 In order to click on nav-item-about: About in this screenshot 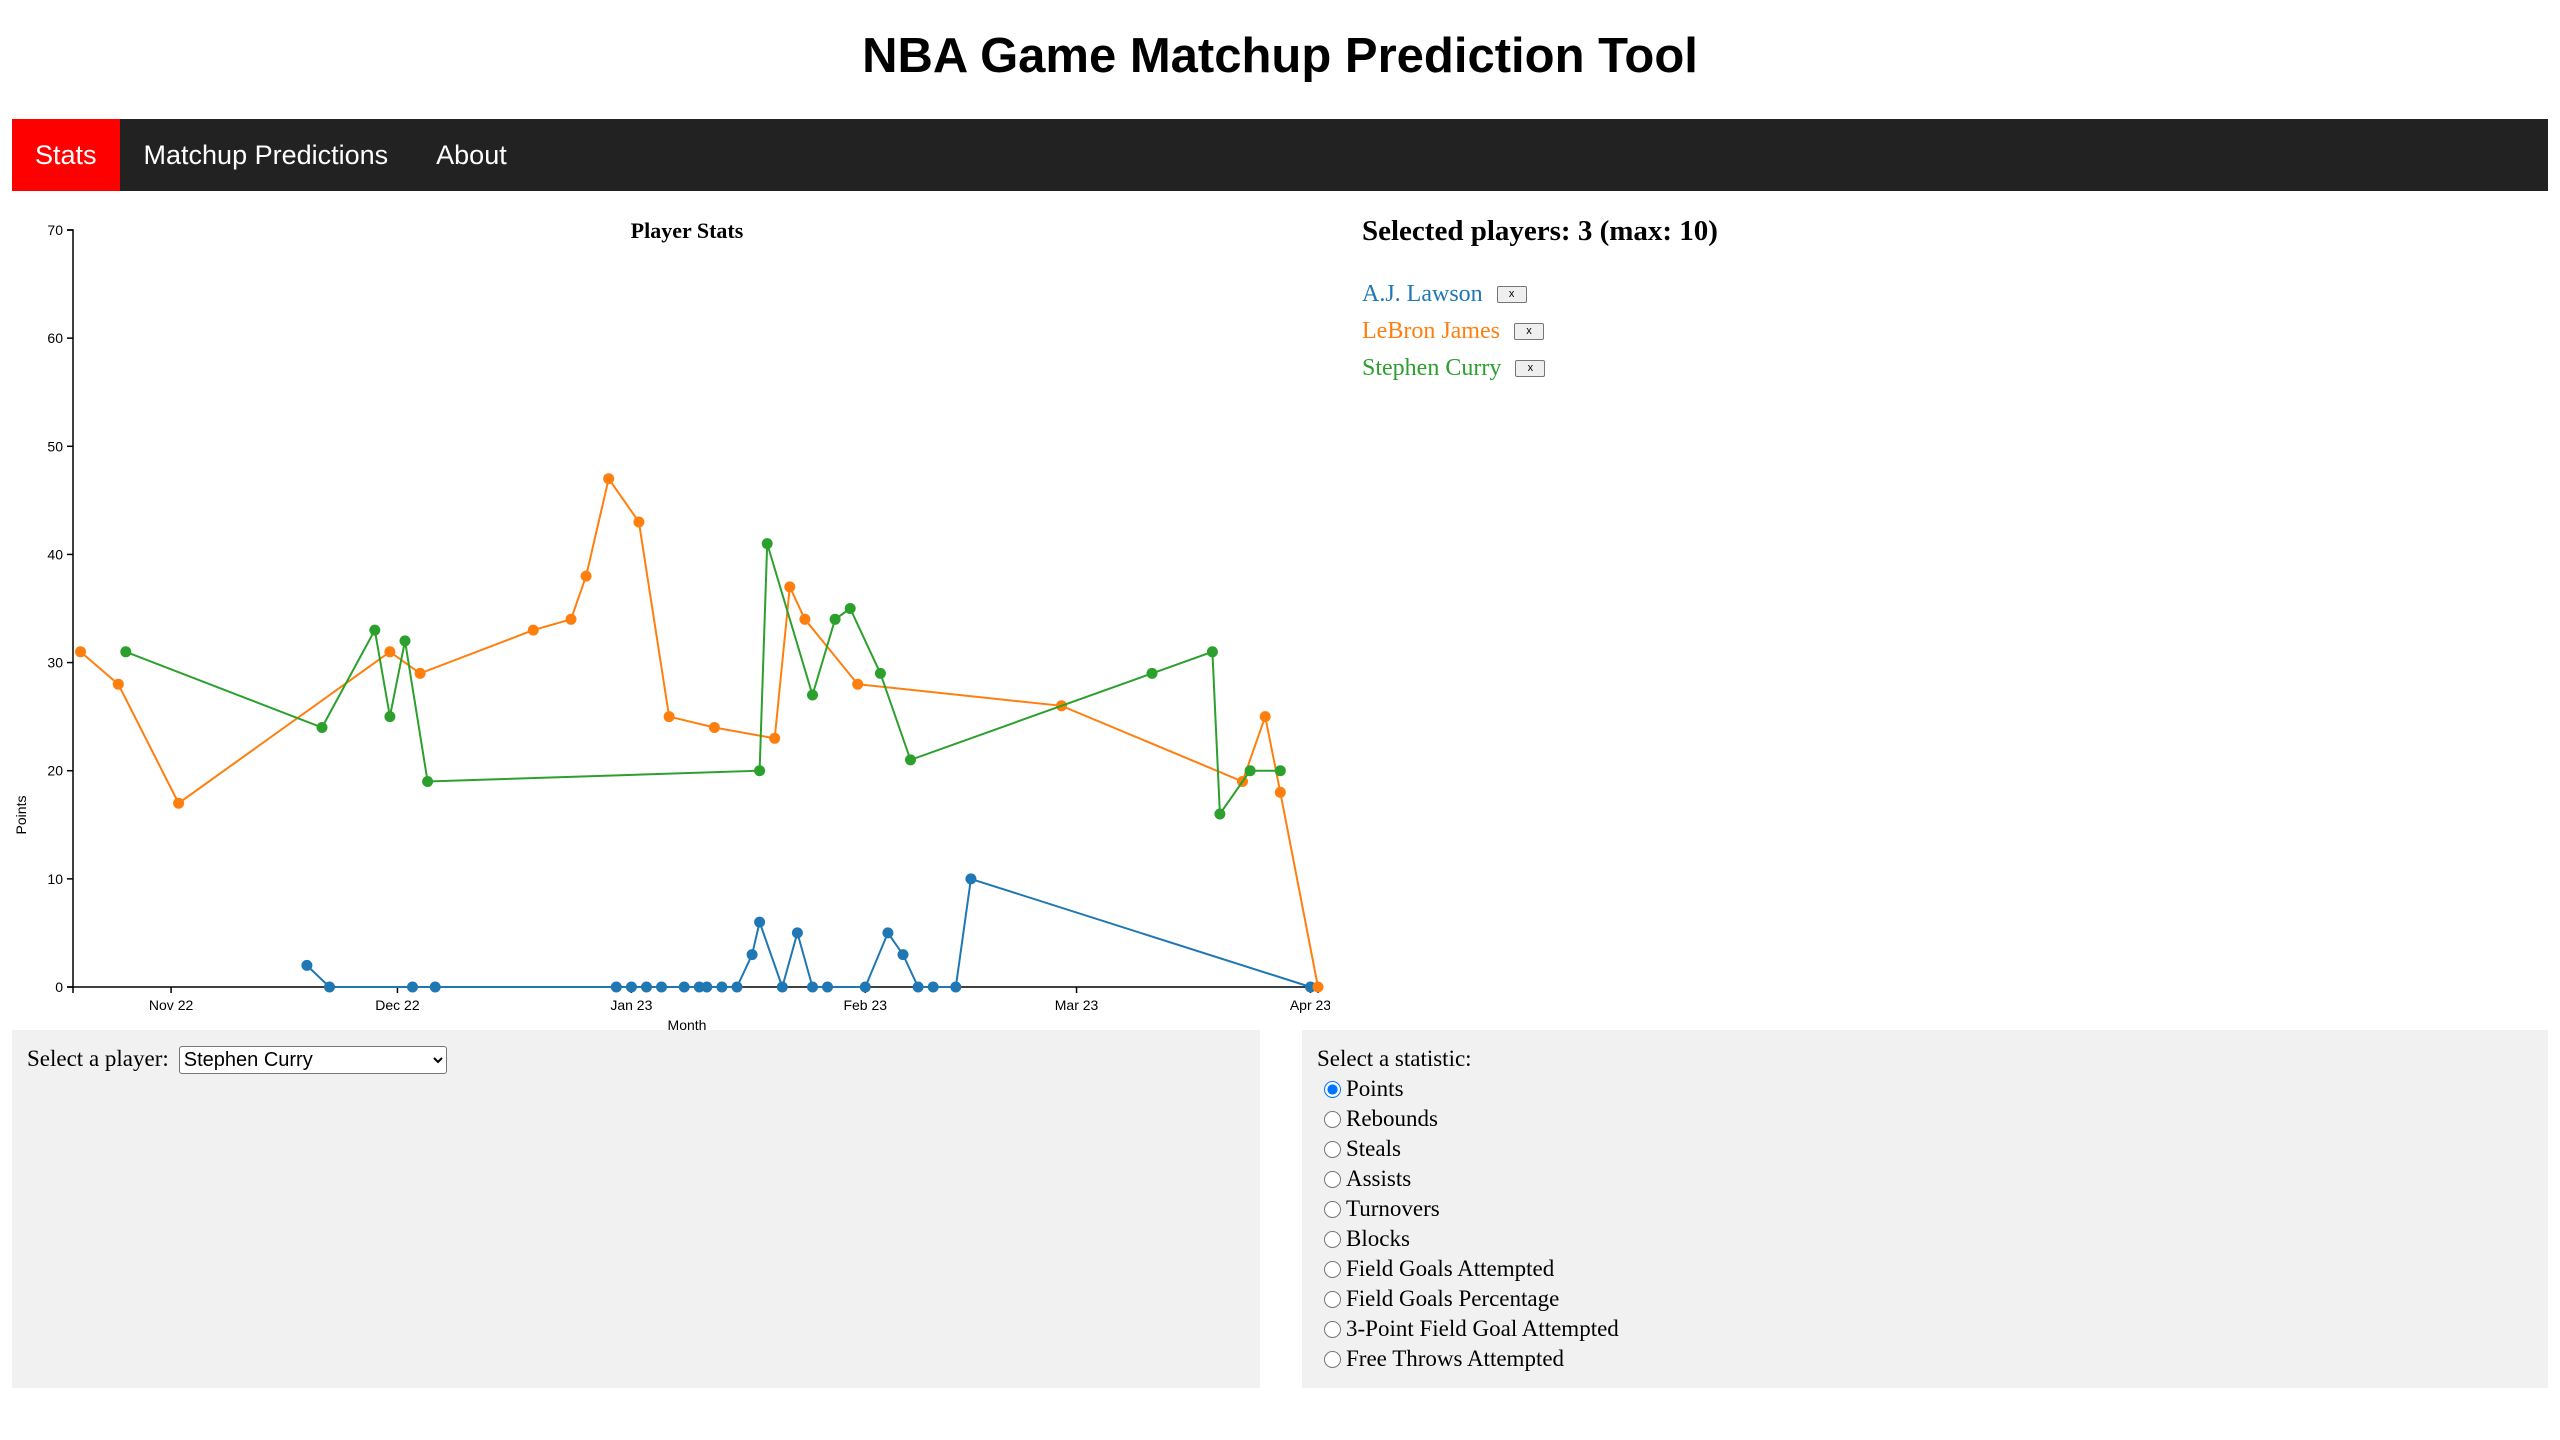, I will do `click(471, 154)`.